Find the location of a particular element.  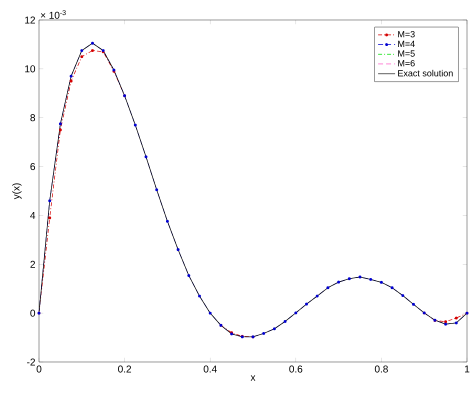

x-tick-label: 0.2 is located at coordinates (125, 369).